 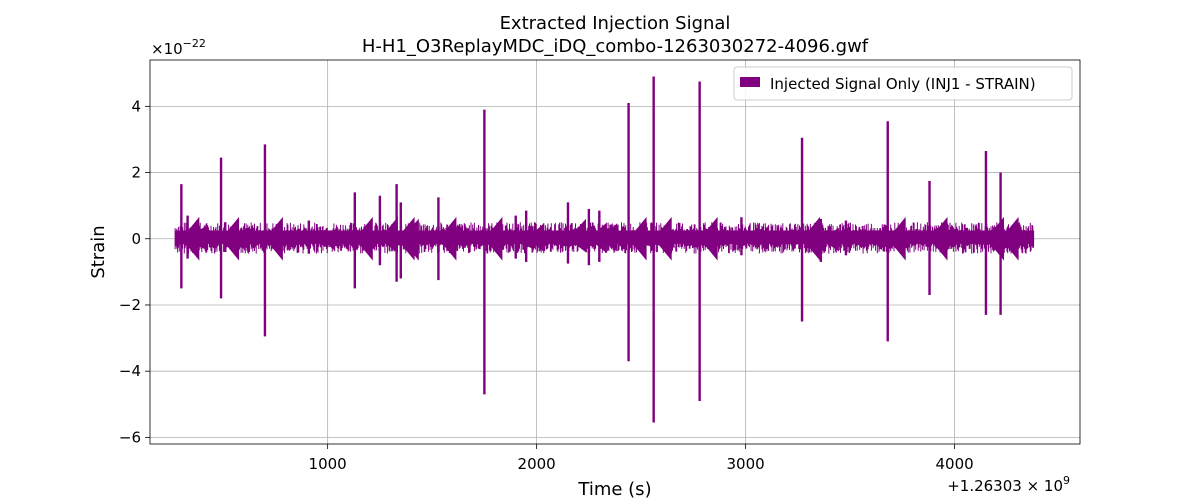 I want to click on y-axis: −6 −4 −2 0 2 4, so click(x=134, y=271).